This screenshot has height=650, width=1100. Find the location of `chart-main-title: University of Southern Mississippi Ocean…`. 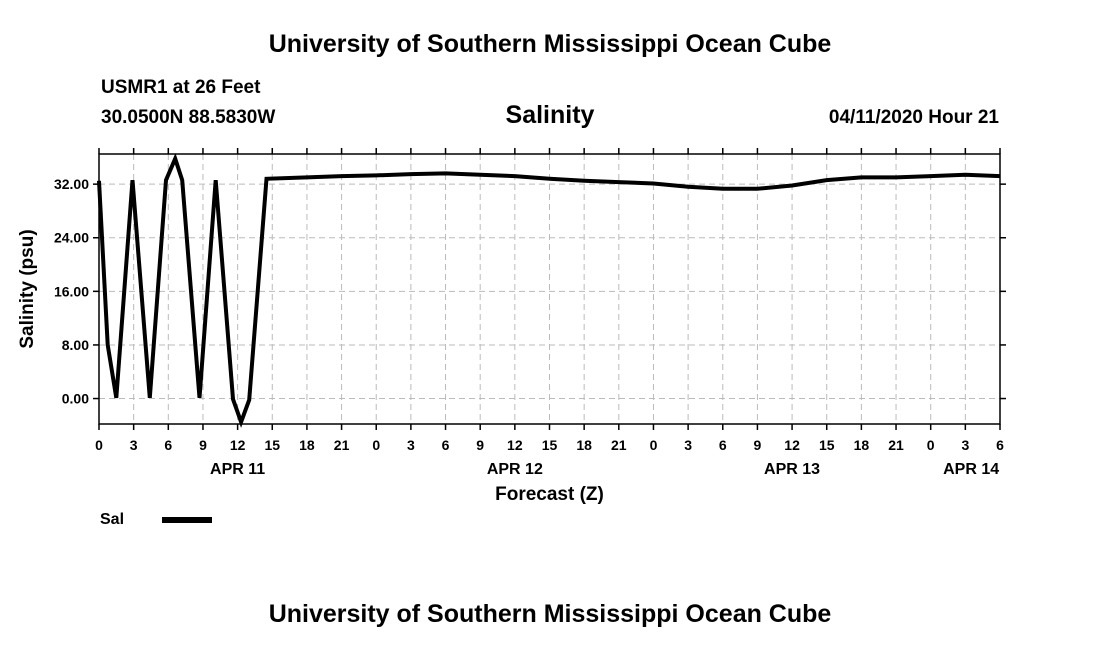

chart-main-title: University of Southern Mississippi Ocean… is located at coordinates (550, 44).